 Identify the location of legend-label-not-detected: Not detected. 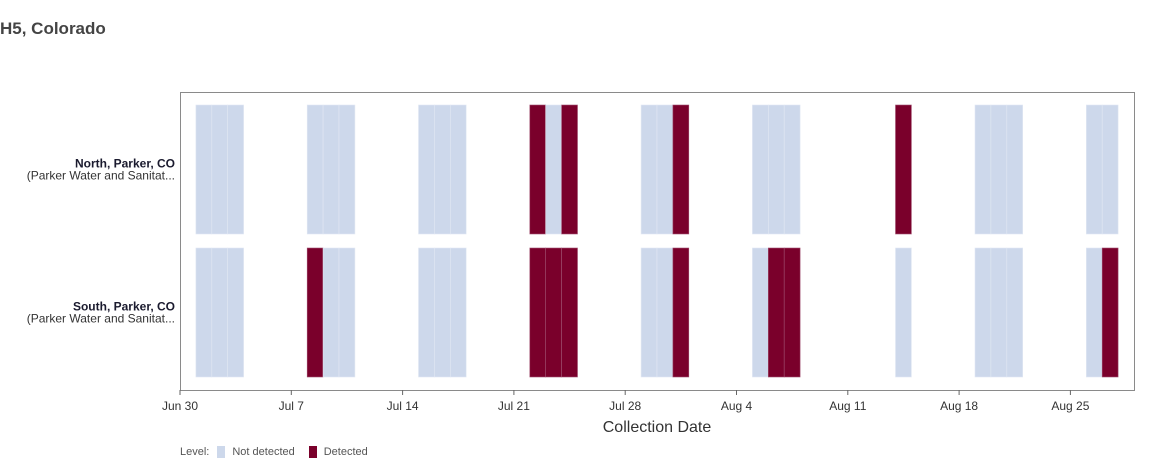
(263, 452).